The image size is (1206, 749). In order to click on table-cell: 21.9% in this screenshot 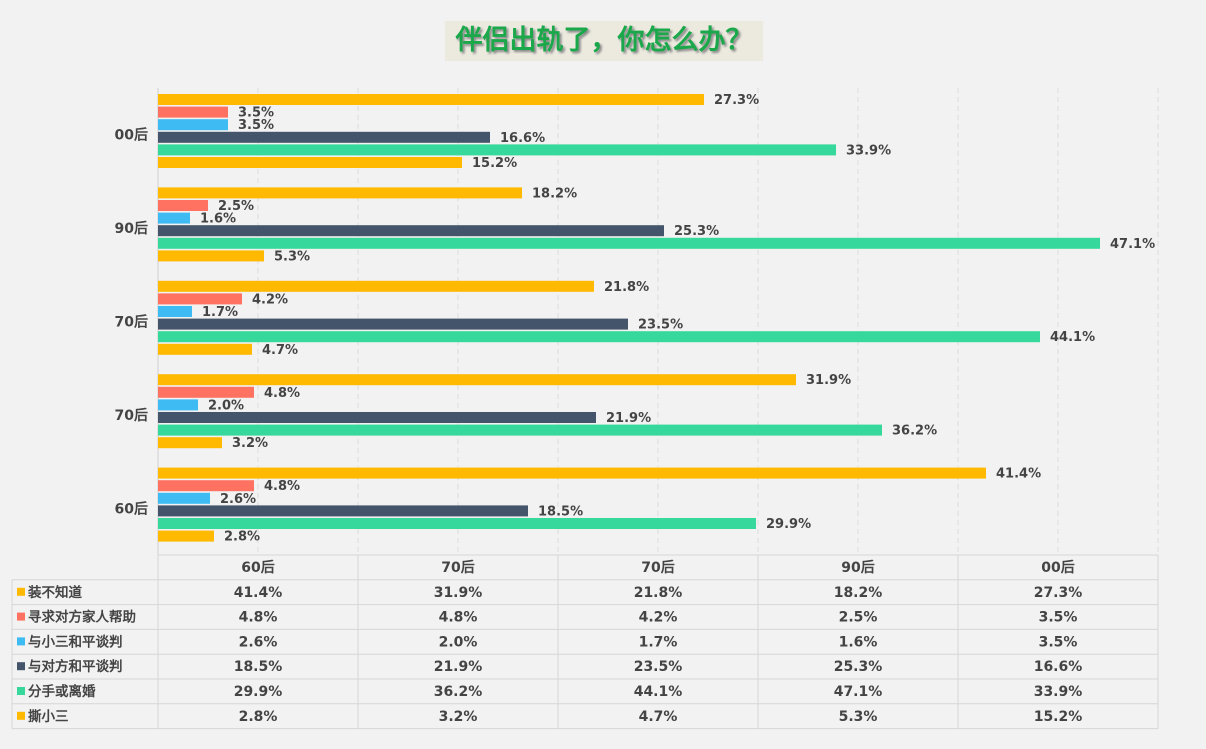, I will do `click(458, 667)`.